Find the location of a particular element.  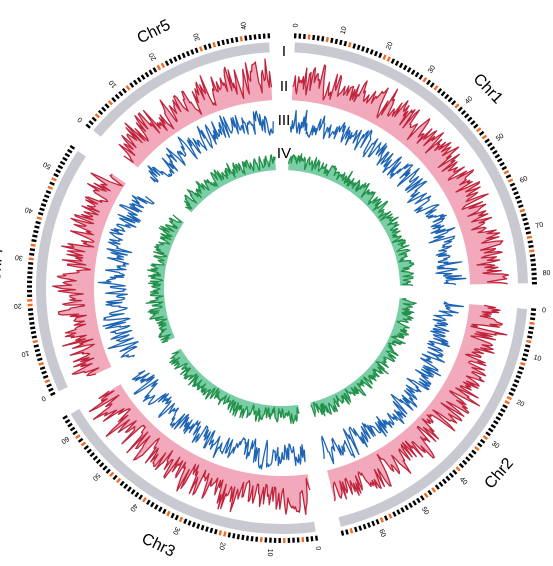

tick-label-chr2-20: 20 is located at coordinates (520, 404).